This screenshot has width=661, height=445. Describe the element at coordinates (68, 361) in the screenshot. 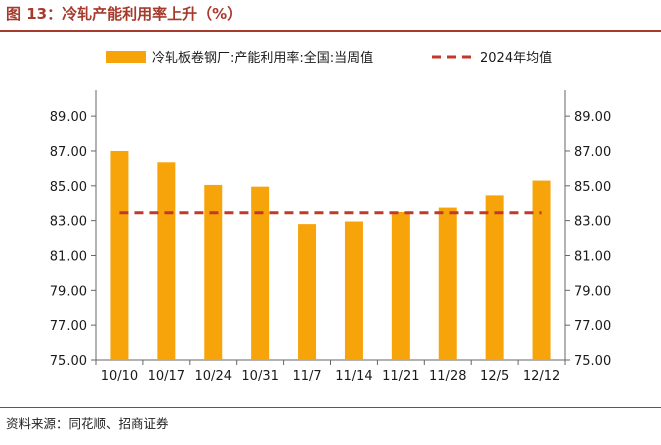

I see `y-tick-label-left: 75.00` at that location.